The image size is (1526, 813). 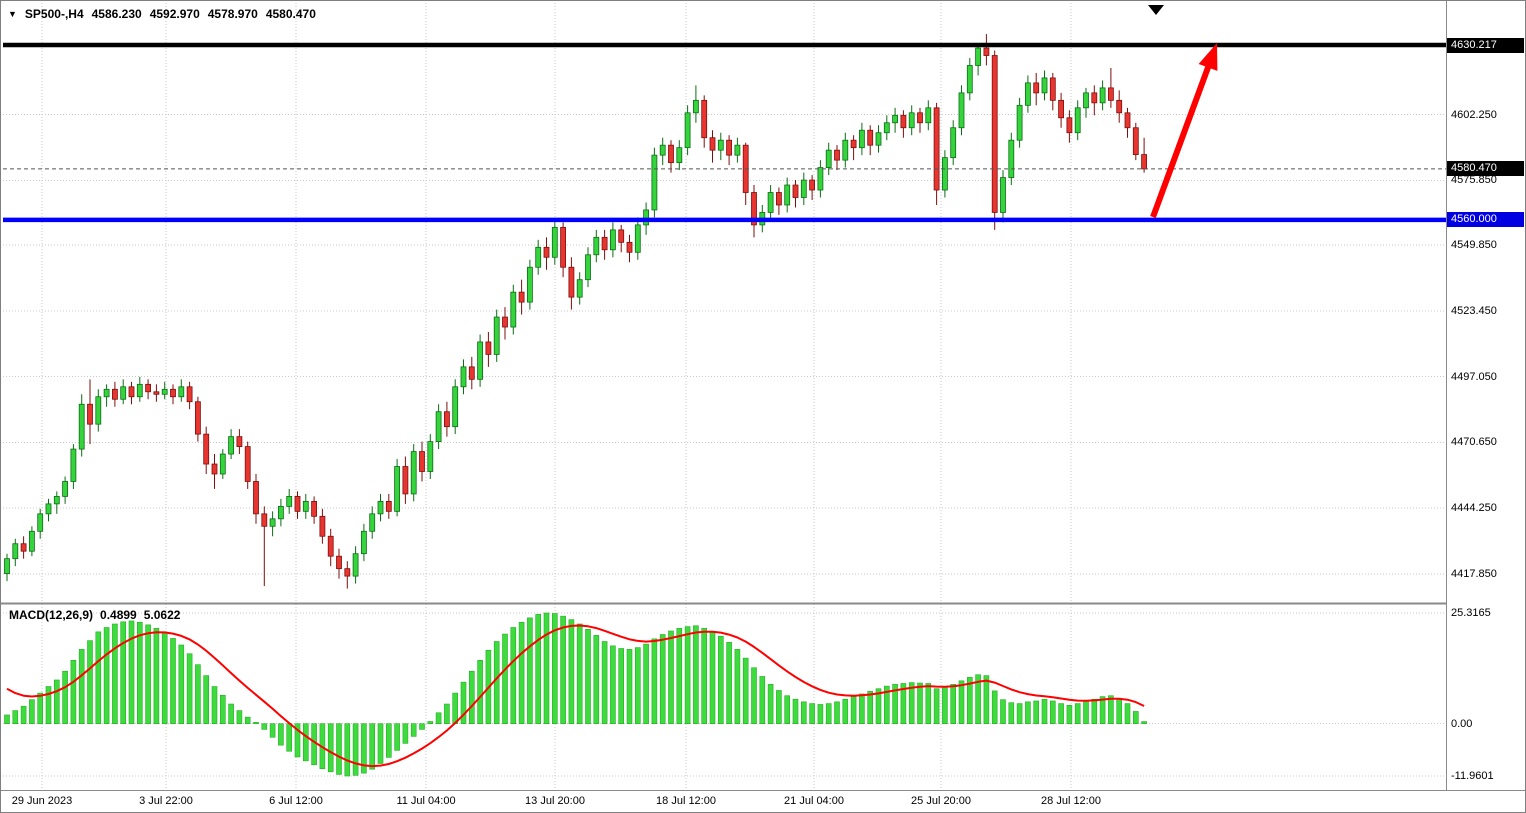 I want to click on date-label: 21 Jul 04:00, so click(x=814, y=801).